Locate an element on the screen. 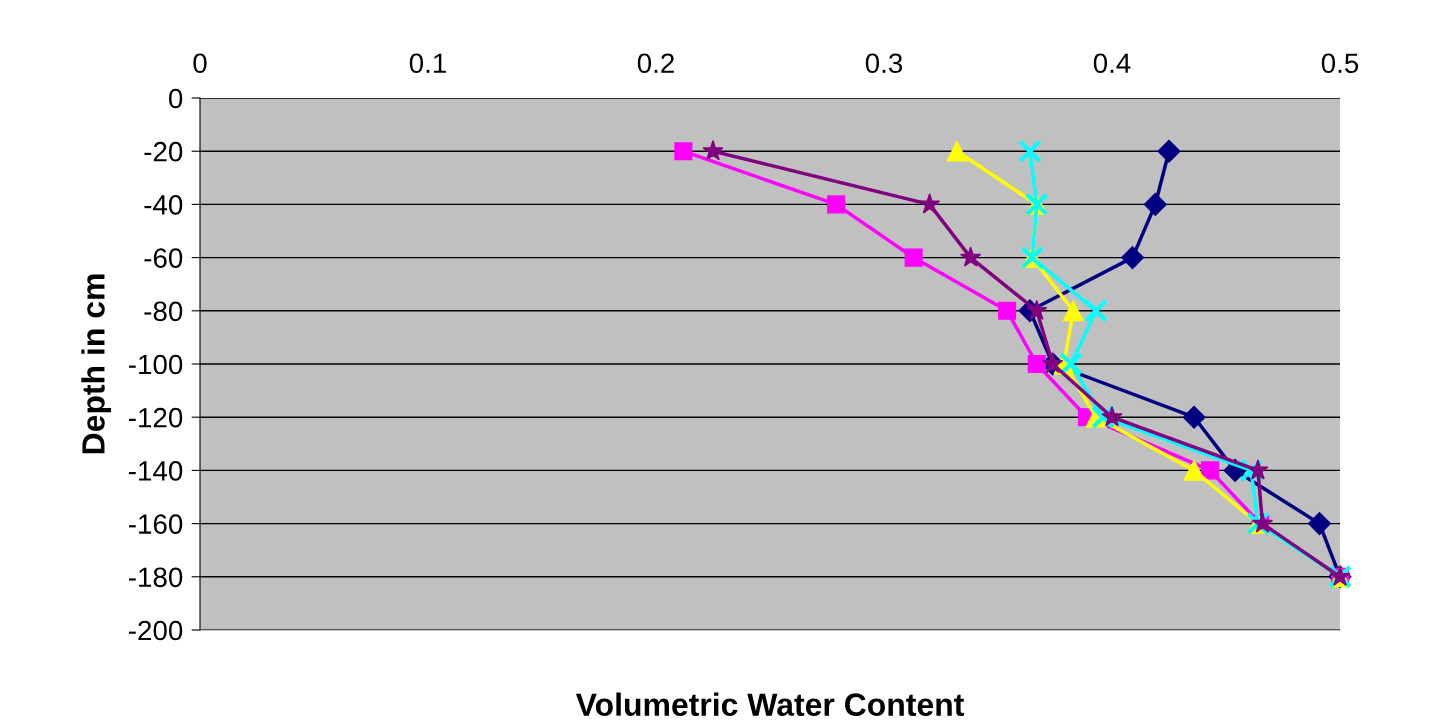 The height and width of the screenshot is (728, 1438). y-tick-label: -120 is located at coordinates (155, 417).